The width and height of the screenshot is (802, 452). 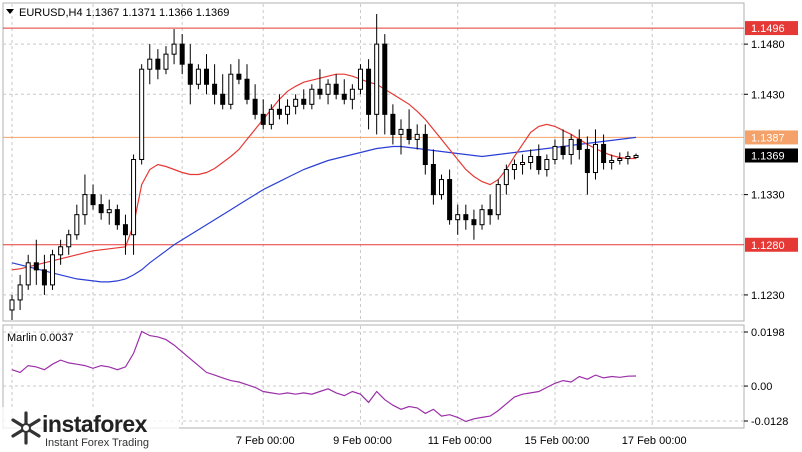 What do you see at coordinates (771, 155) in the screenshot?
I see `current-price-tag` at bounding box center [771, 155].